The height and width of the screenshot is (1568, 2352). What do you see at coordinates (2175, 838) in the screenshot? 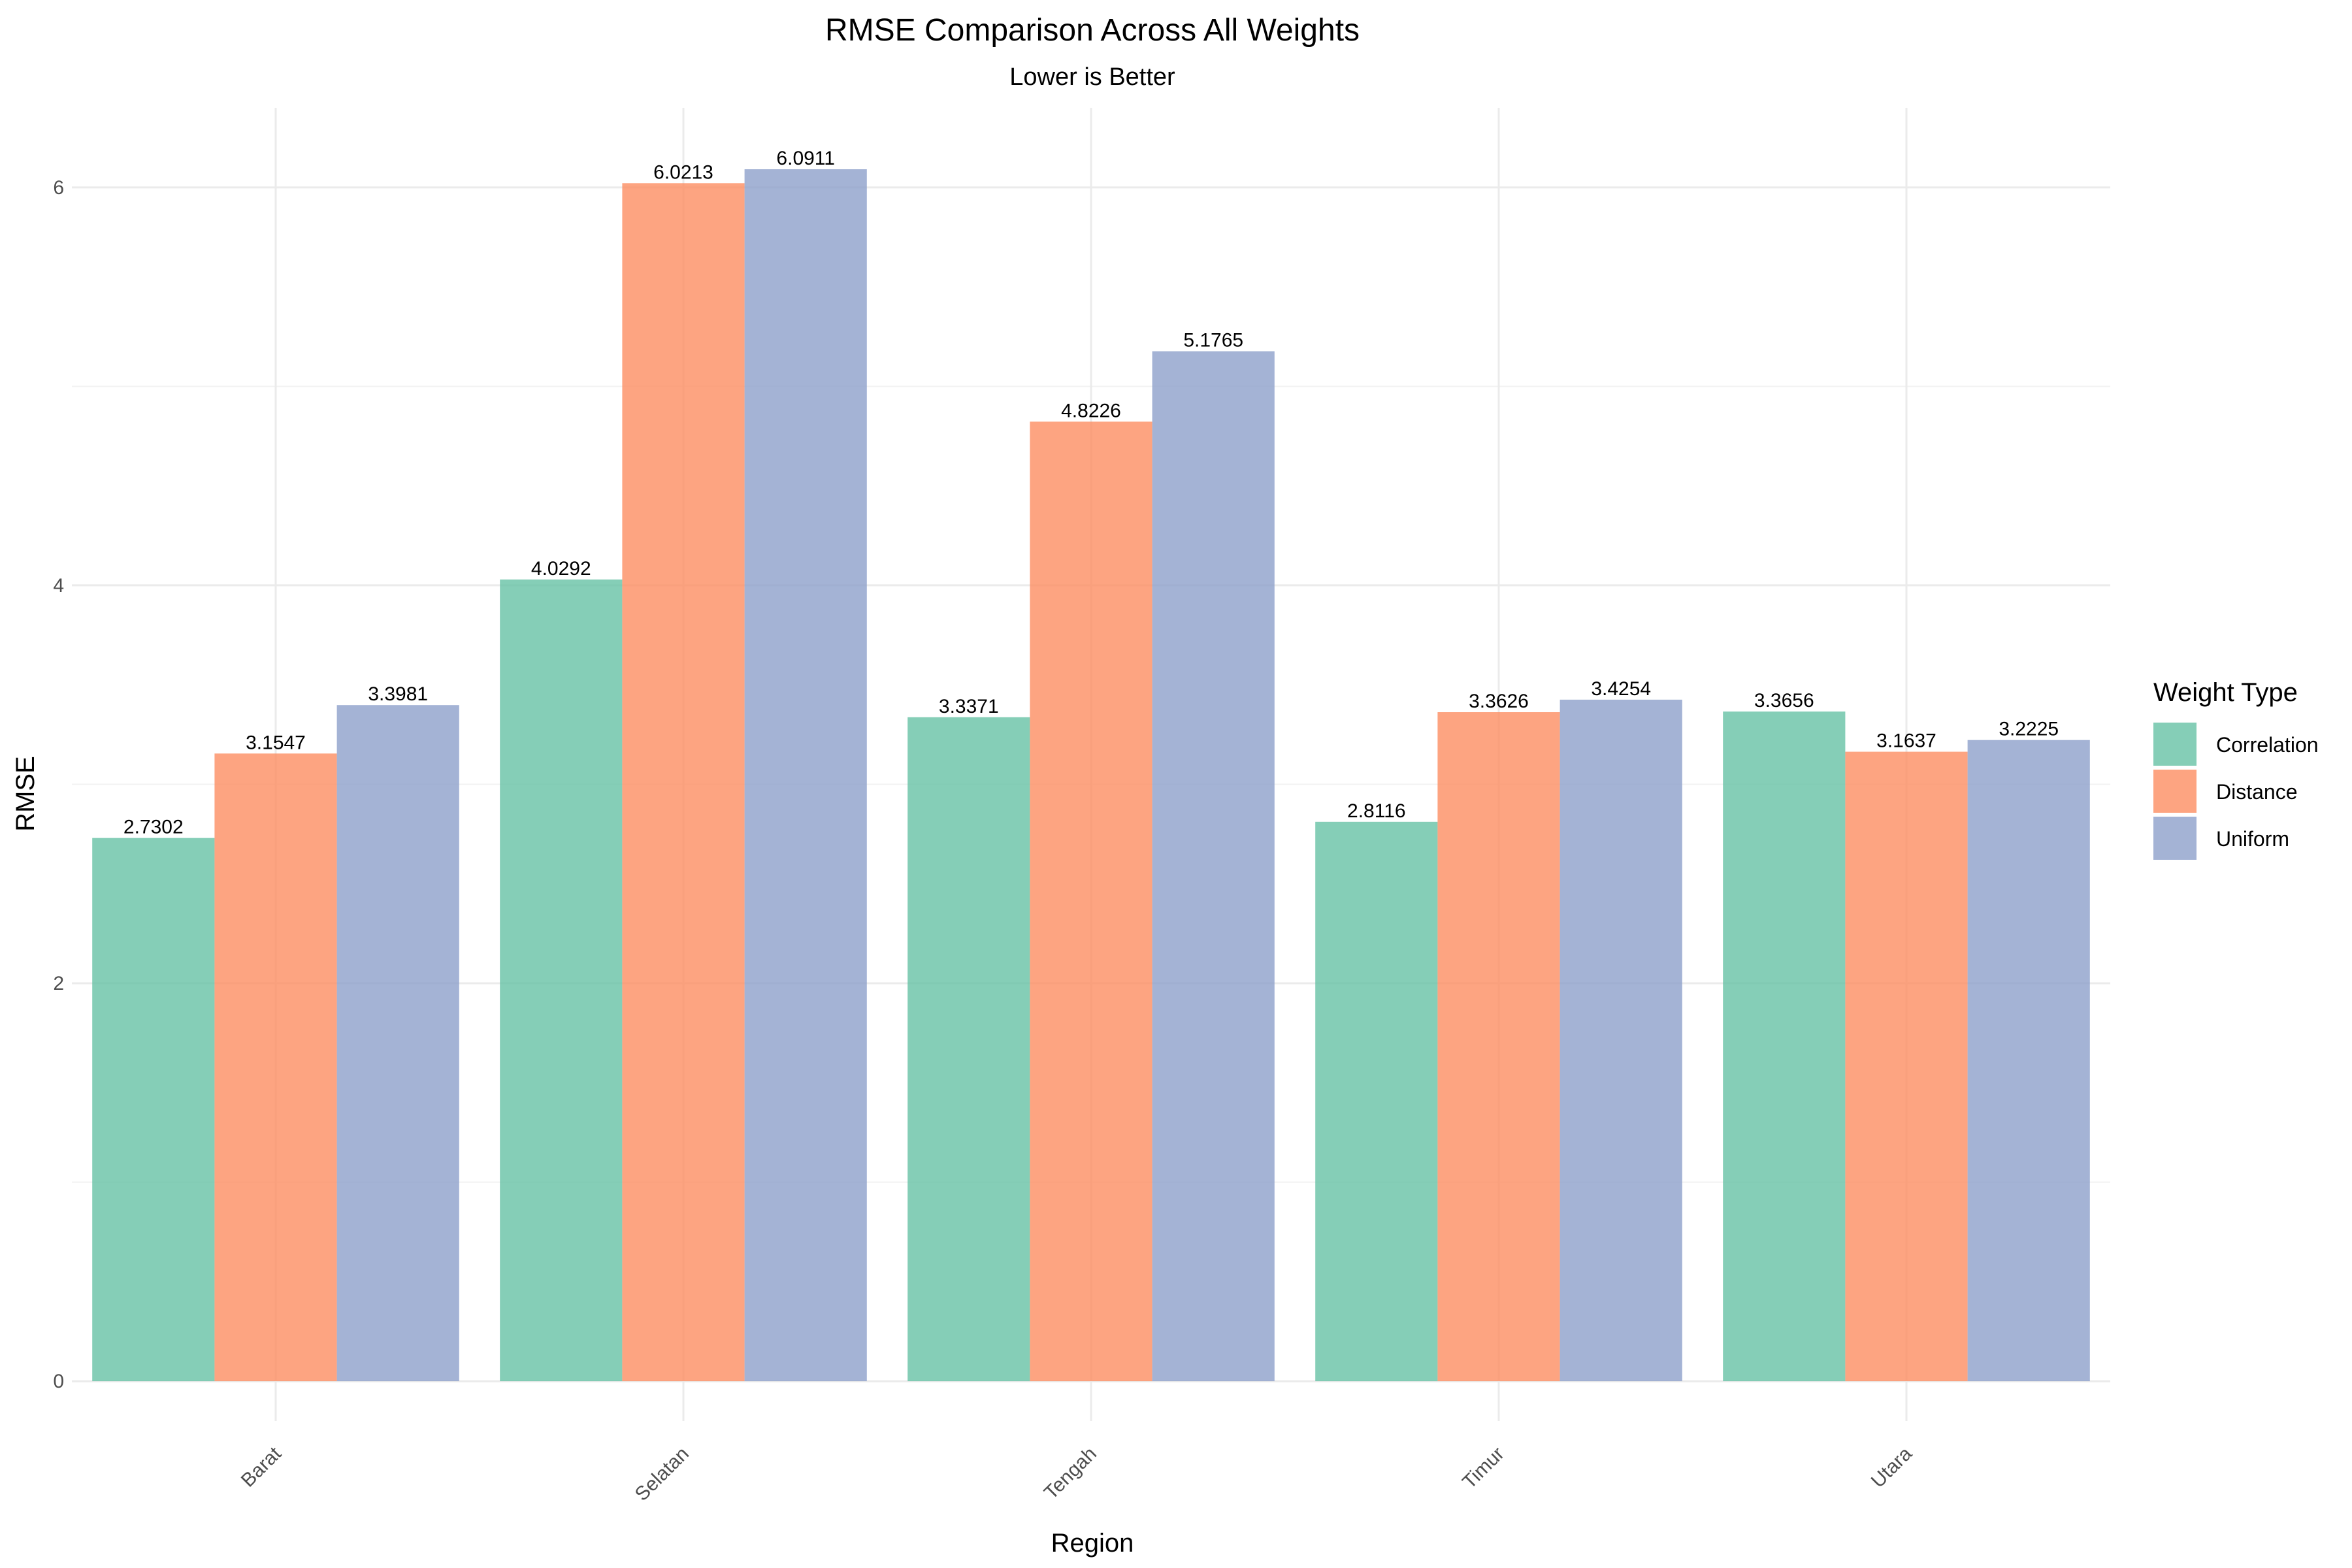
I see `legend-key-uniform` at bounding box center [2175, 838].